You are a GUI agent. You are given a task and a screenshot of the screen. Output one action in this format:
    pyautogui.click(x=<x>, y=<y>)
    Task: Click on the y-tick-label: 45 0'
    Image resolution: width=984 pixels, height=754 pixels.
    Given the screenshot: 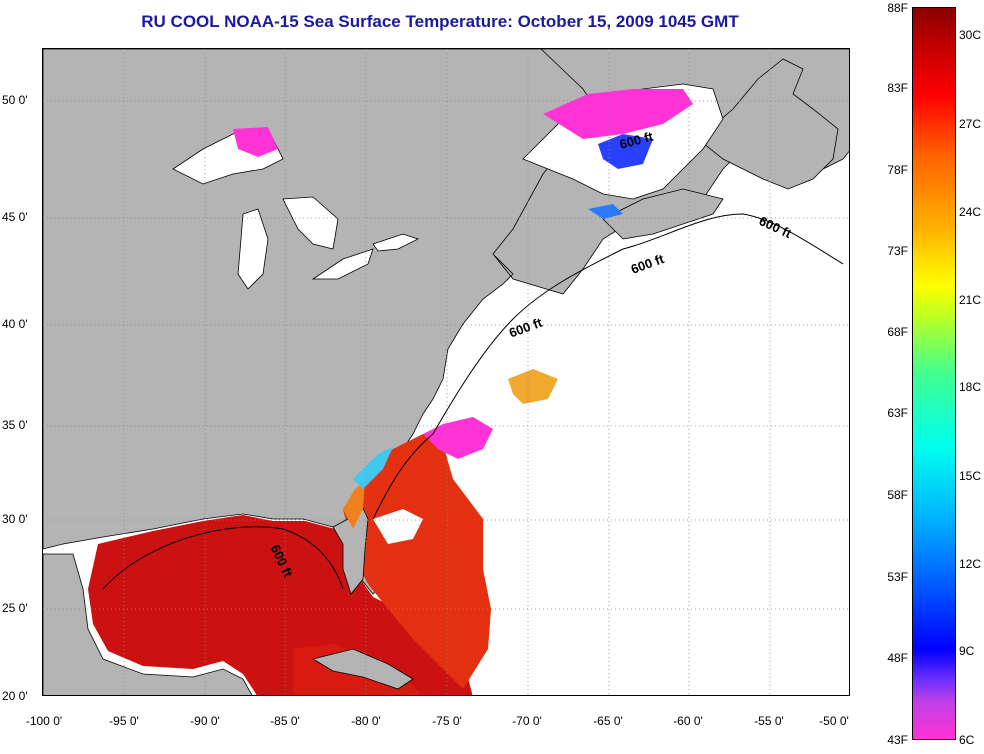 What is the action you would take?
    pyautogui.click(x=15, y=217)
    